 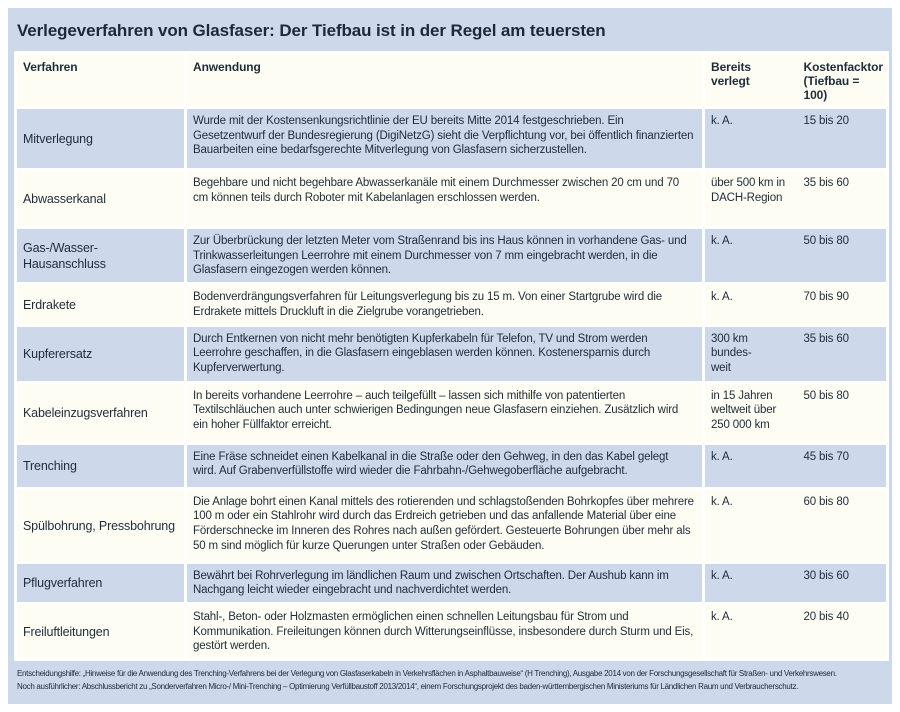 What do you see at coordinates (100, 304) in the screenshot?
I see `method-name: Erdrakete` at bounding box center [100, 304].